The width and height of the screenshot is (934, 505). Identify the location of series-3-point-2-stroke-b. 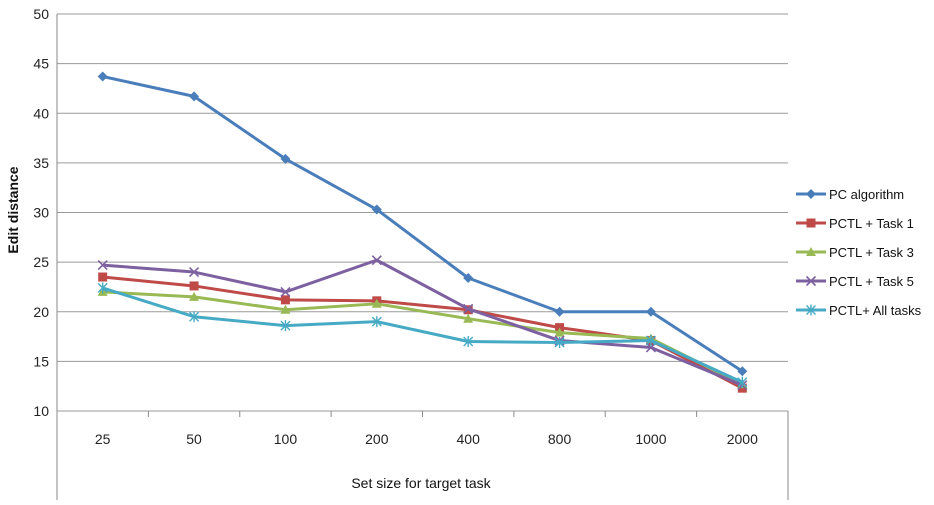
(285, 291).